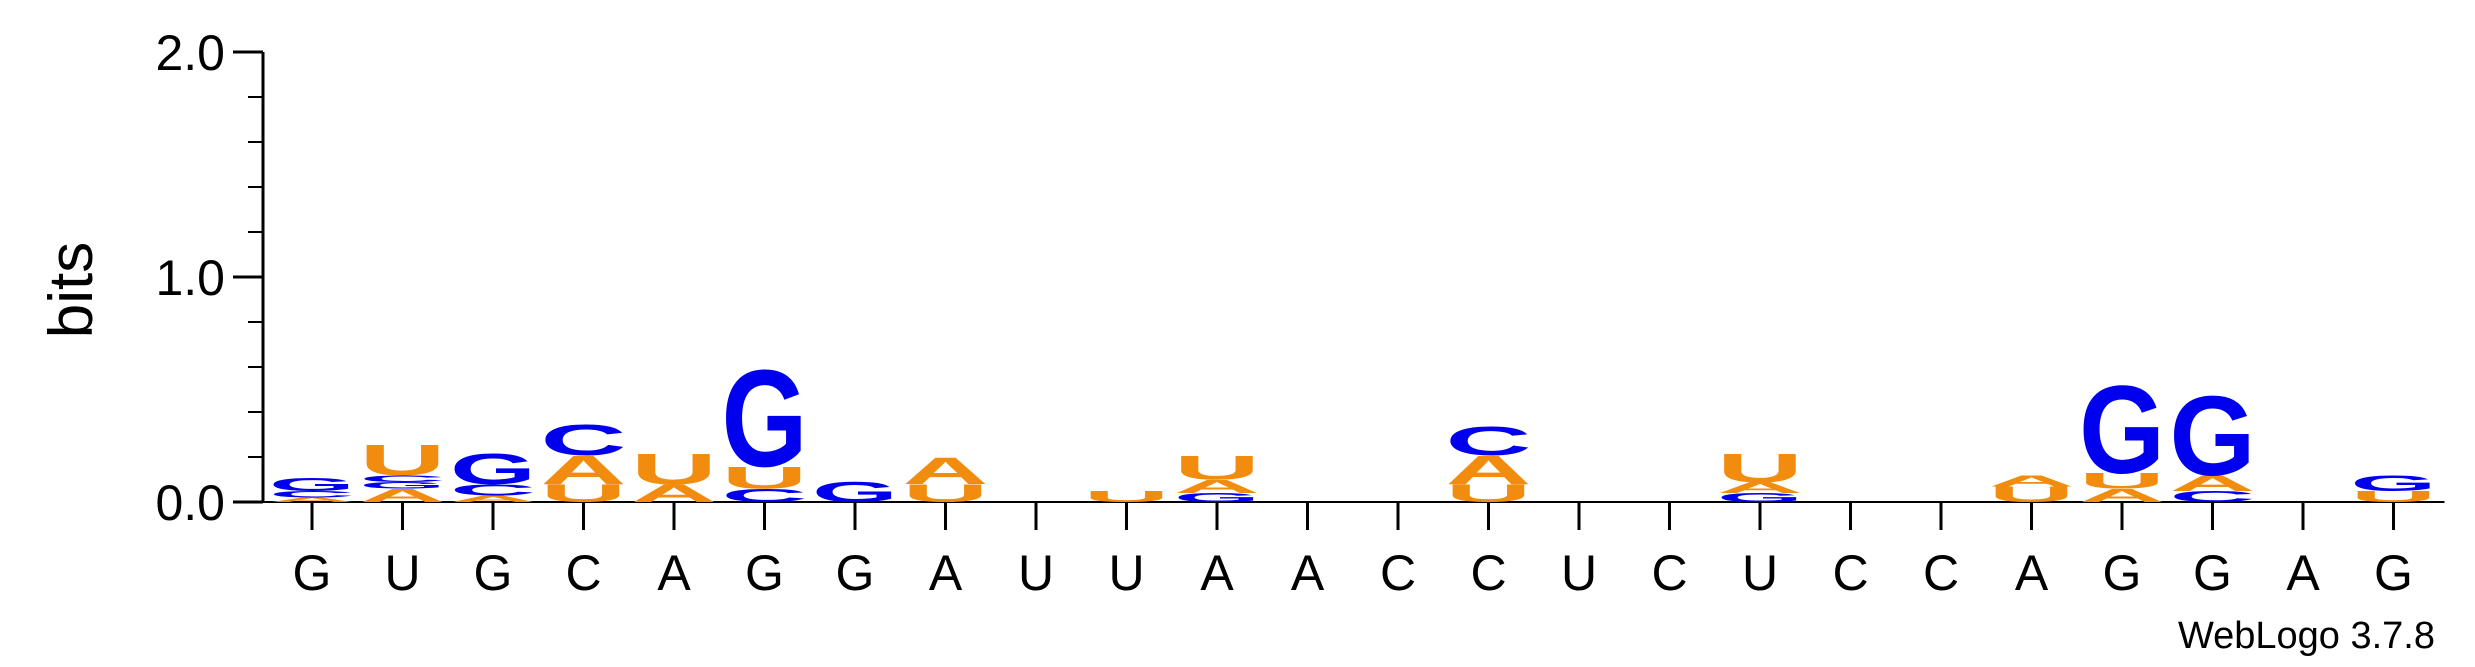 This screenshot has height=667, width=2475. What do you see at coordinates (190, 278) in the screenshot?
I see `y-tick-label: 1.0` at bounding box center [190, 278].